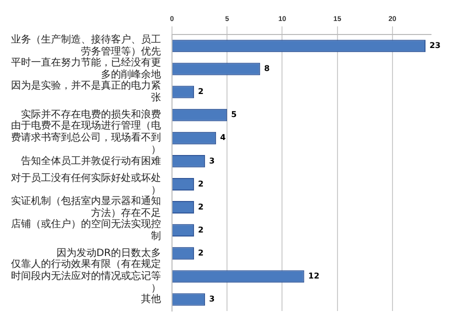 The height and width of the screenshot is (334, 453). Describe the element at coordinates (86, 230) in the screenshot. I see `y-tick-label: 店铺（或住户）的空间无法实现控制` at that location.